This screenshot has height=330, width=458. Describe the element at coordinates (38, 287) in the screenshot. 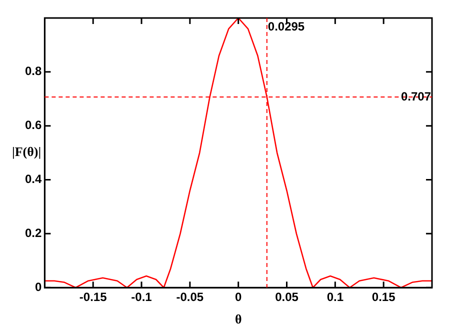

I see `y-tick-label: 0` at that location.